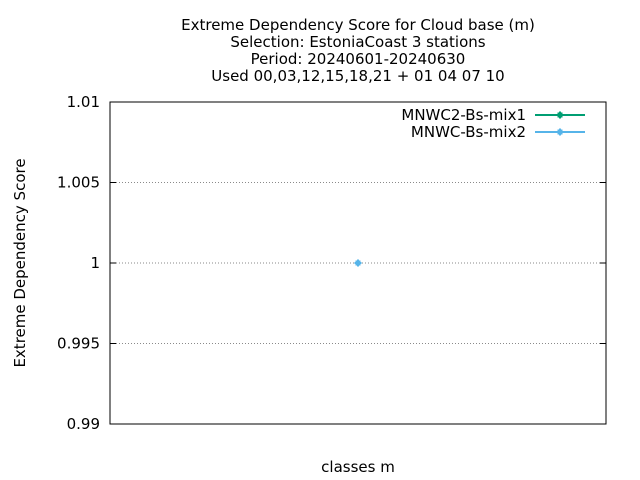 This screenshot has width=640, height=480. What do you see at coordinates (357, 42) in the screenshot?
I see `chart-title-line: Selection: EstoniaCoast 3 stations` at bounding box center [357, 42].